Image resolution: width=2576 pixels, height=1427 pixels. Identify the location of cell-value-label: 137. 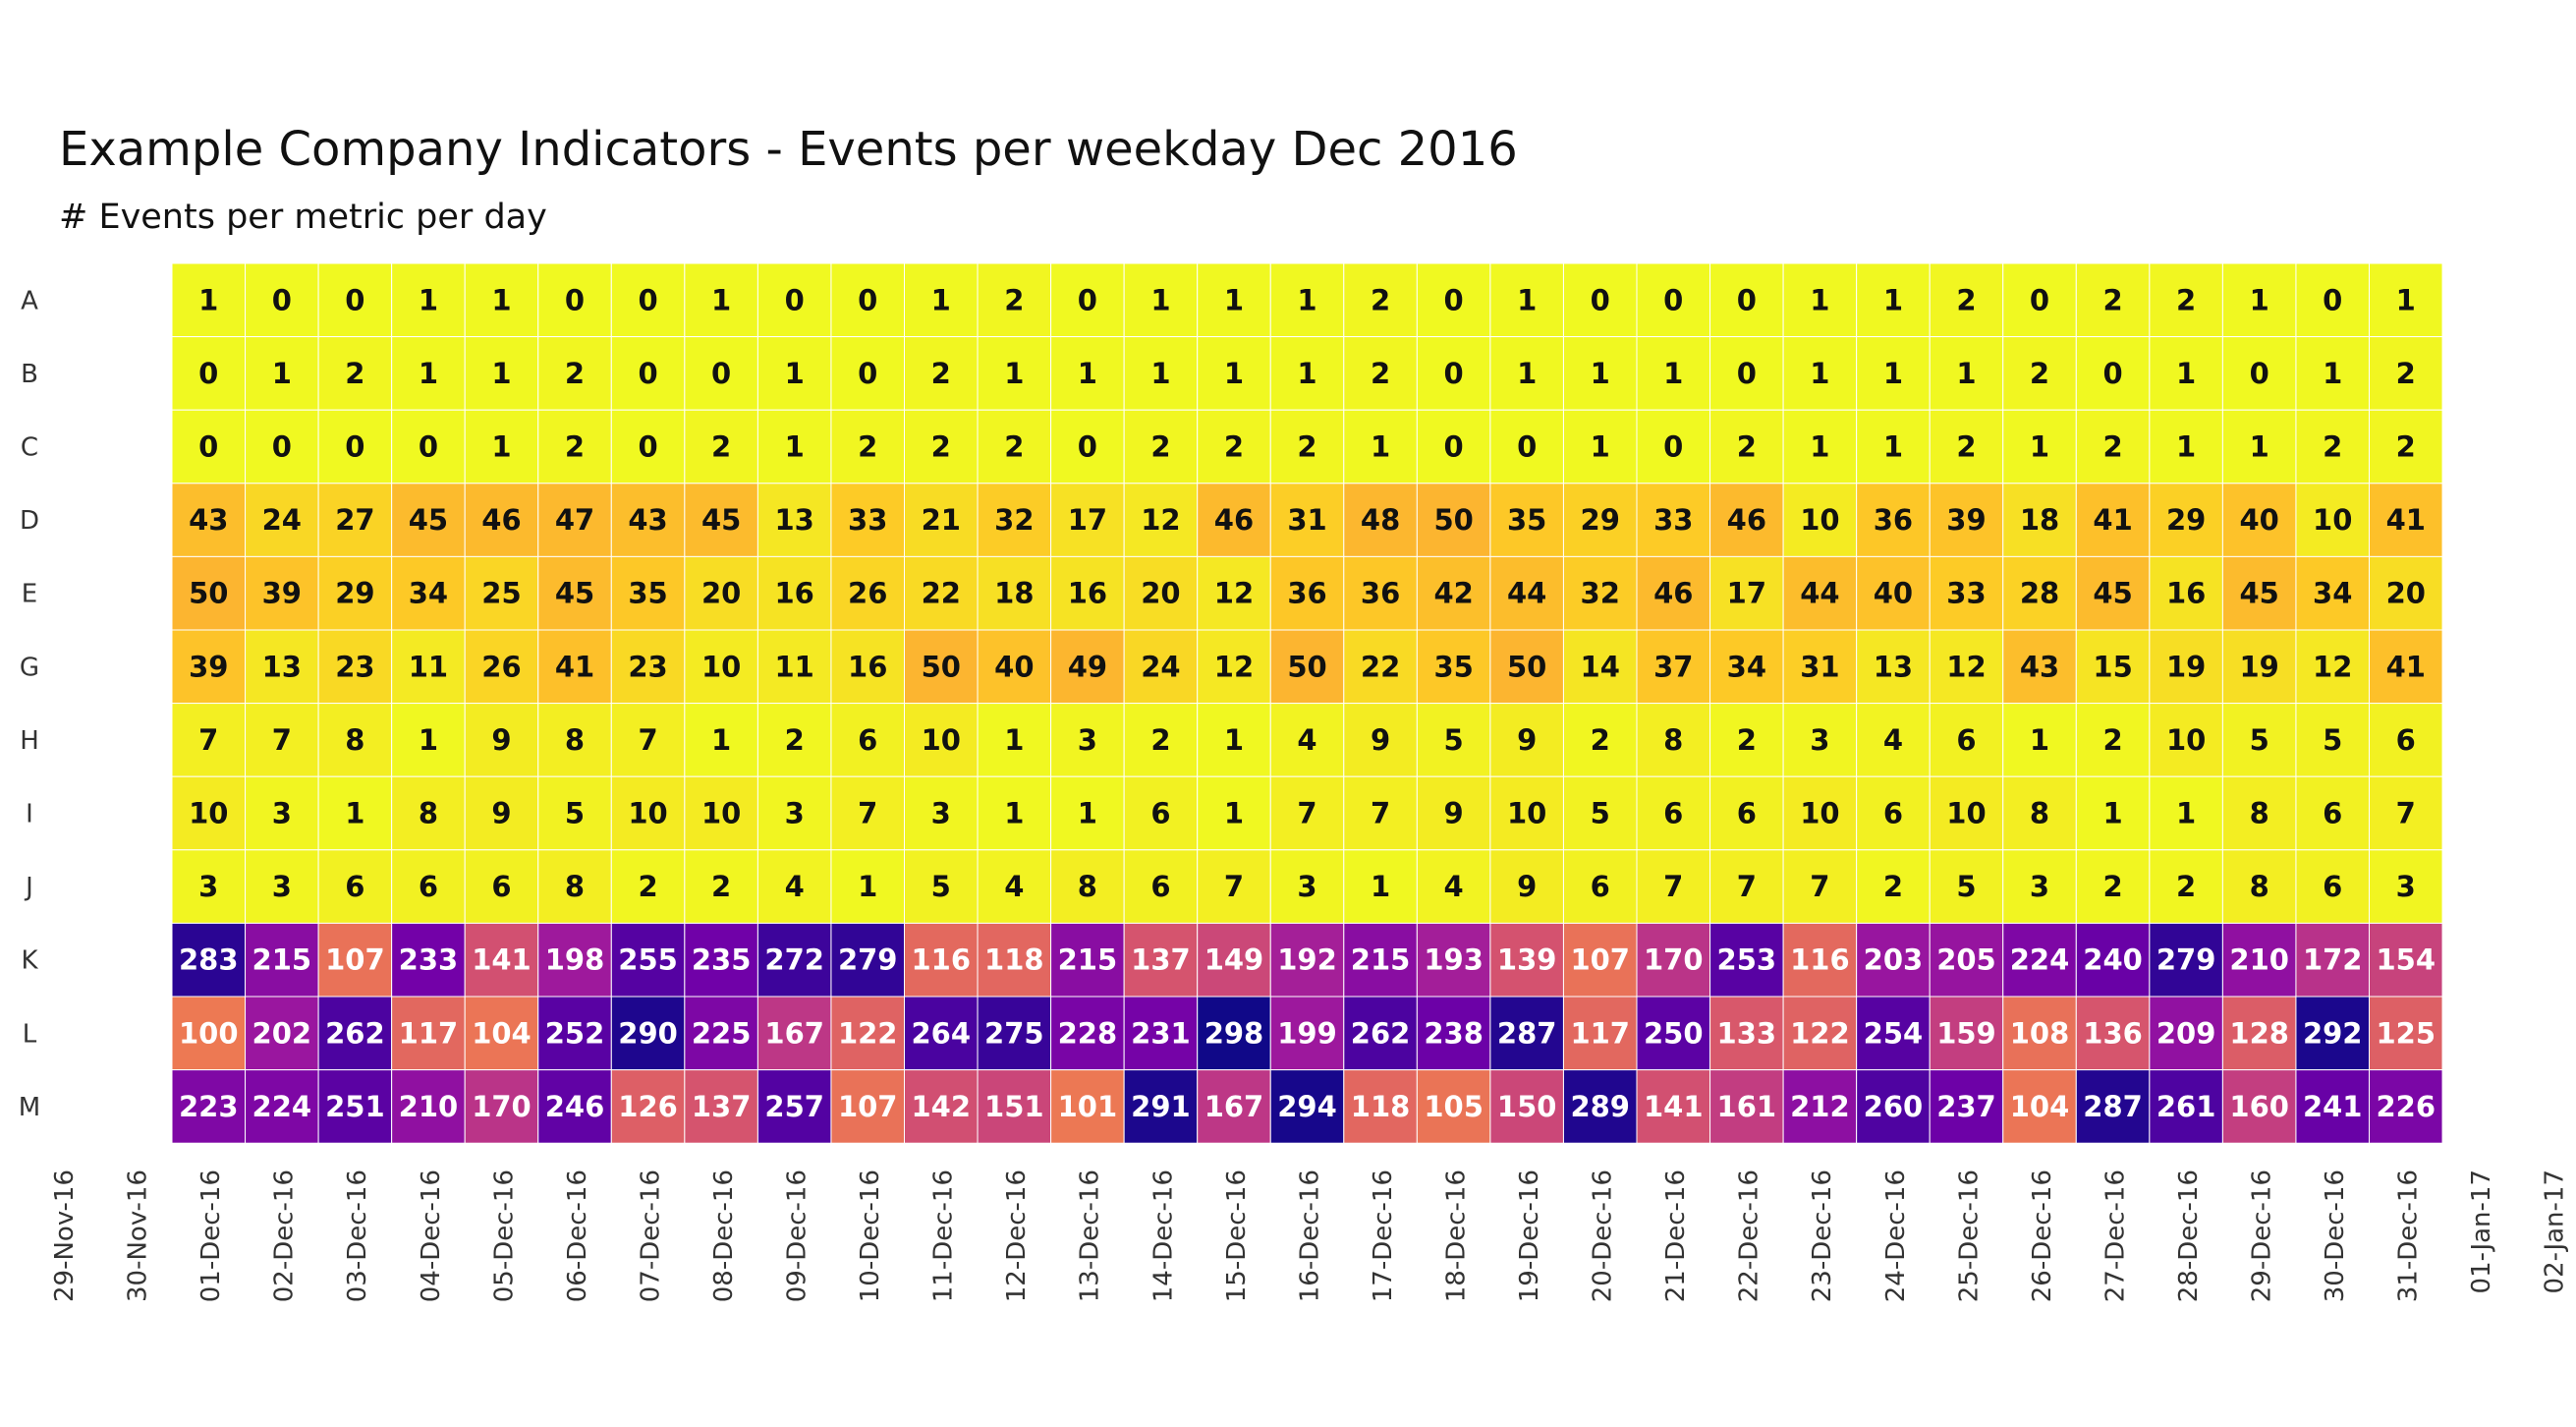
(1161, 960).